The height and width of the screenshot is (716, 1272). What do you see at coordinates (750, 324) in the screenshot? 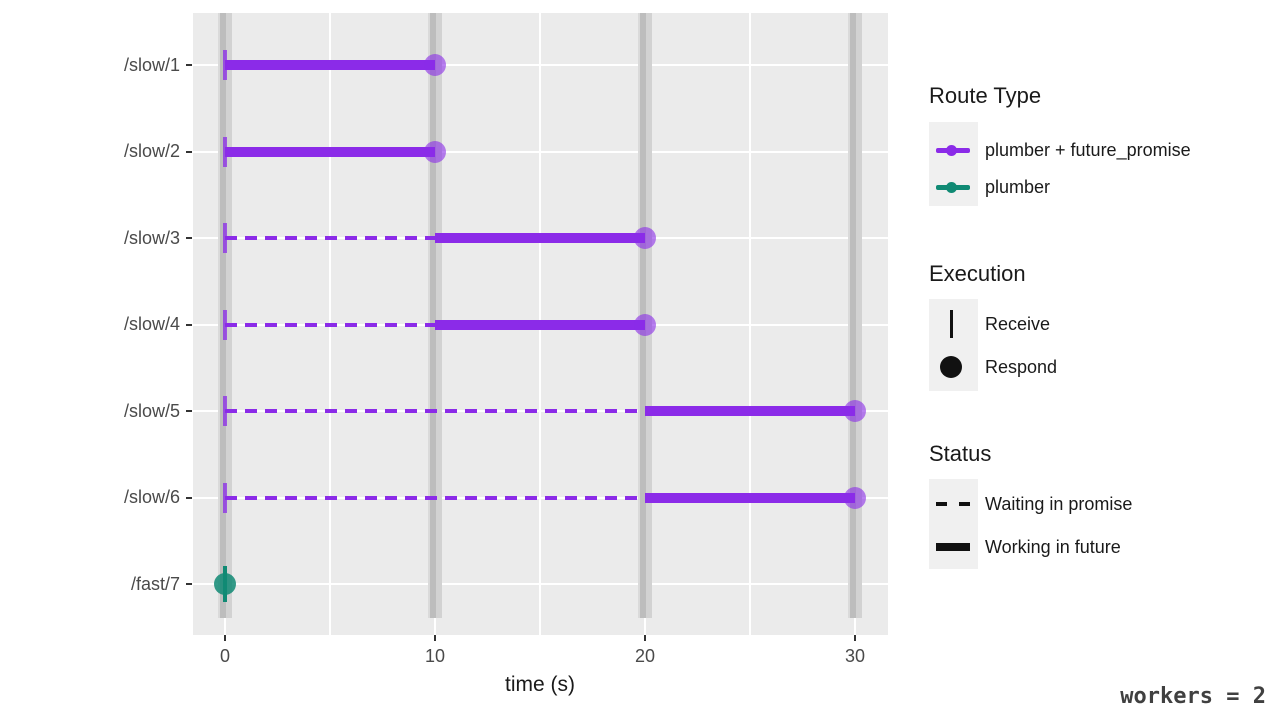
I see `gridline-vertical-minor` at bounding box center [750, 324].